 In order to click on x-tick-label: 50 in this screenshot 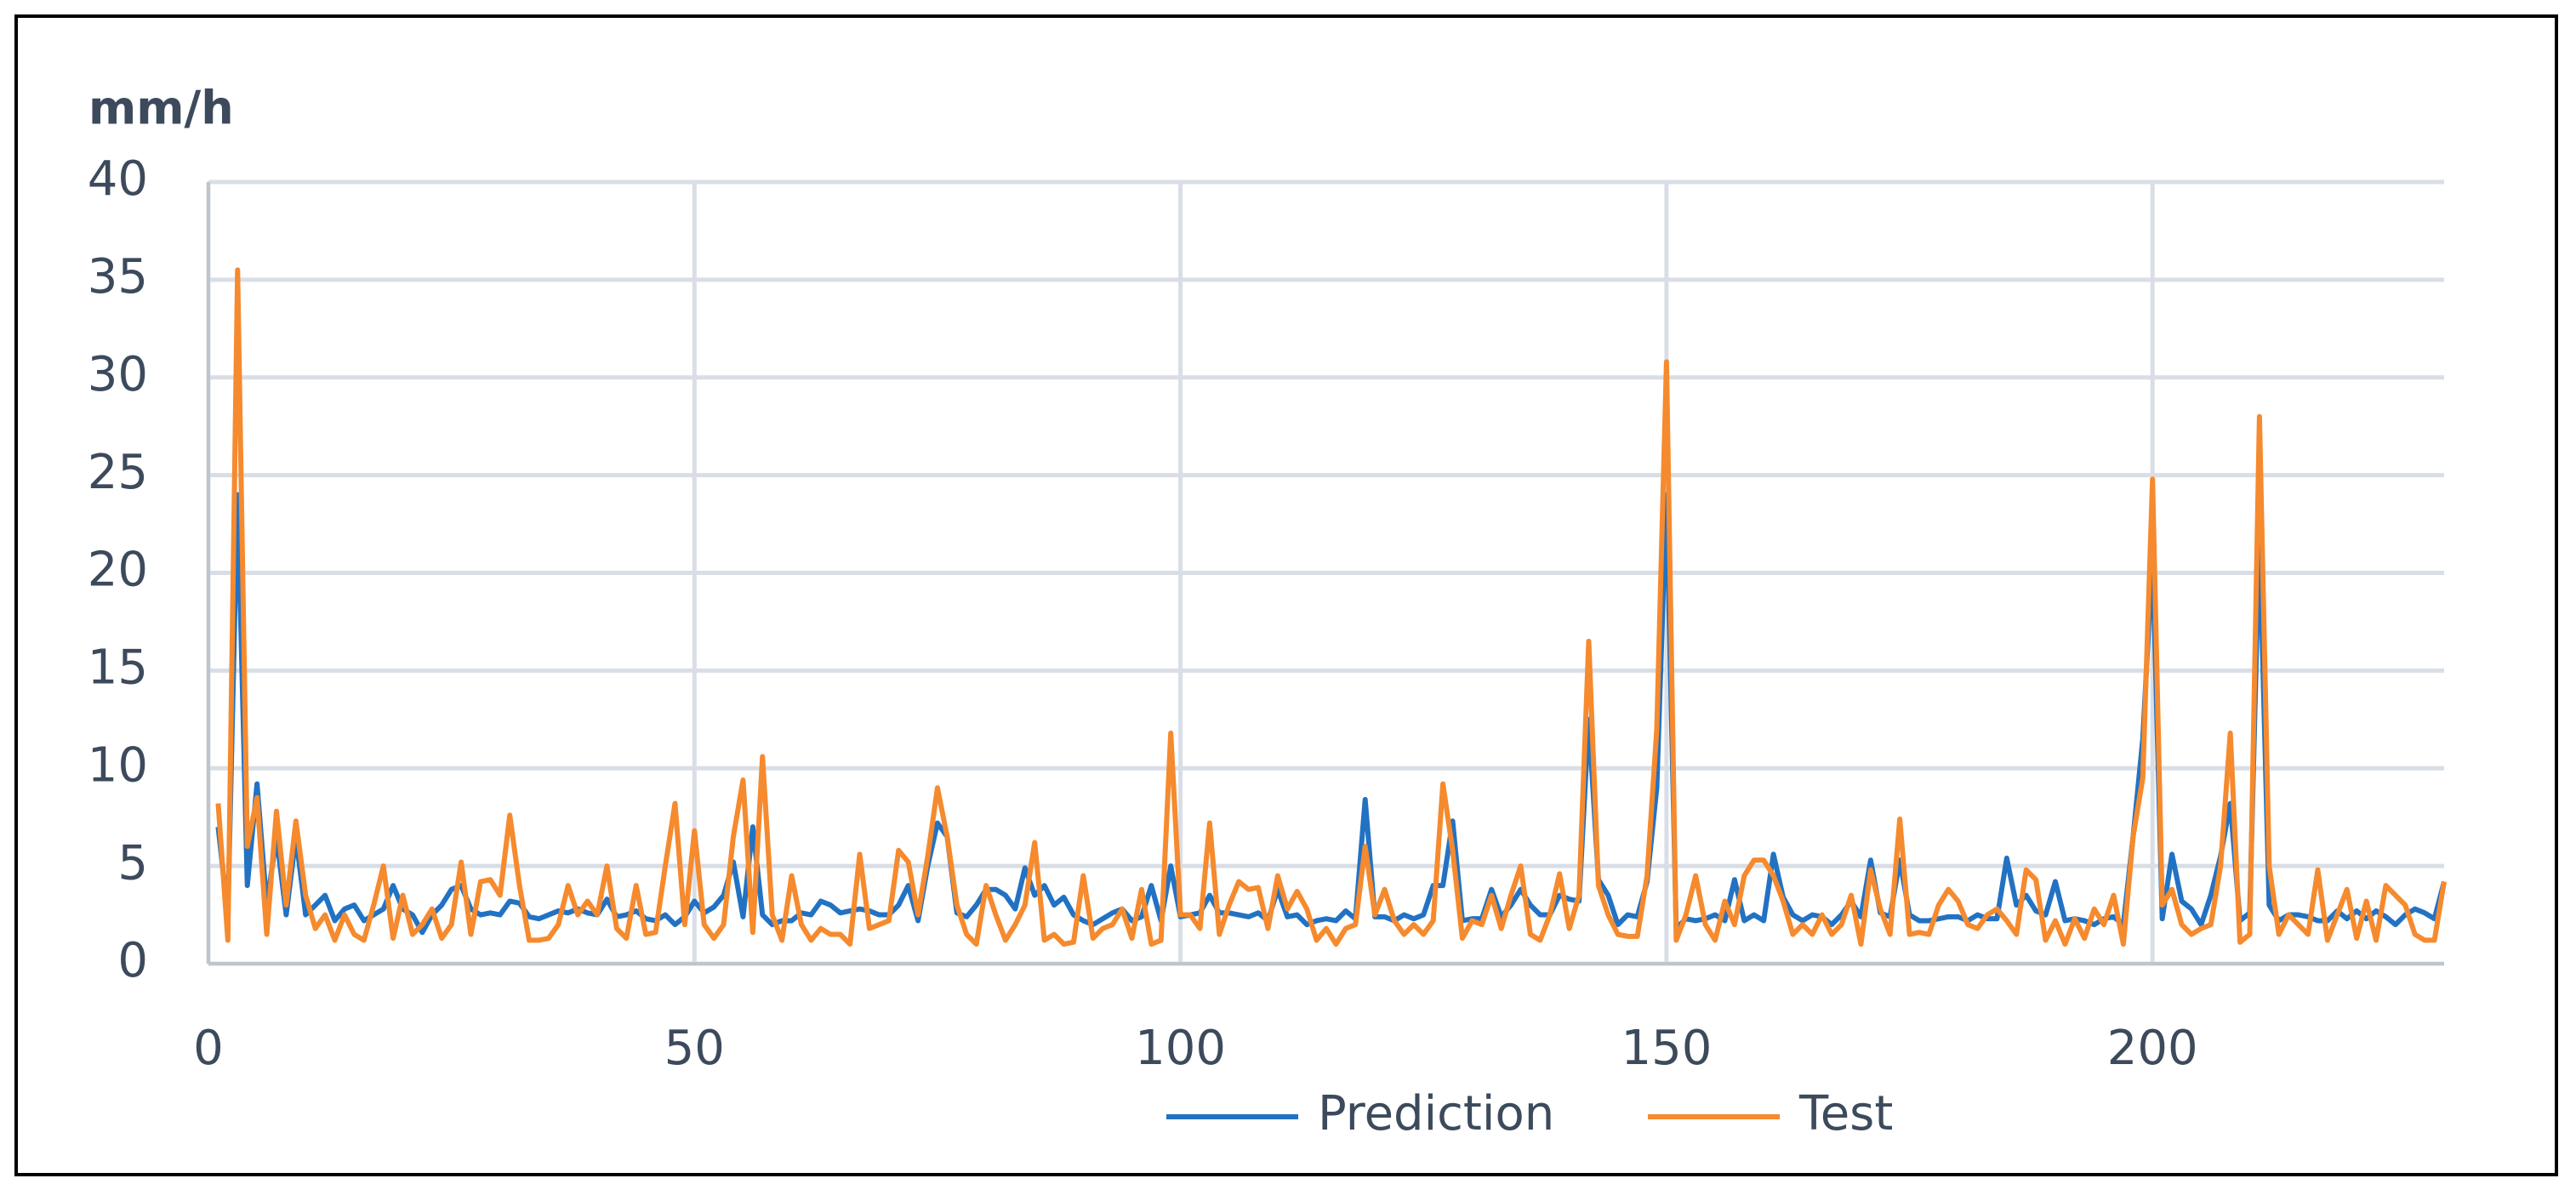, I will do `click(694, 1048)`.